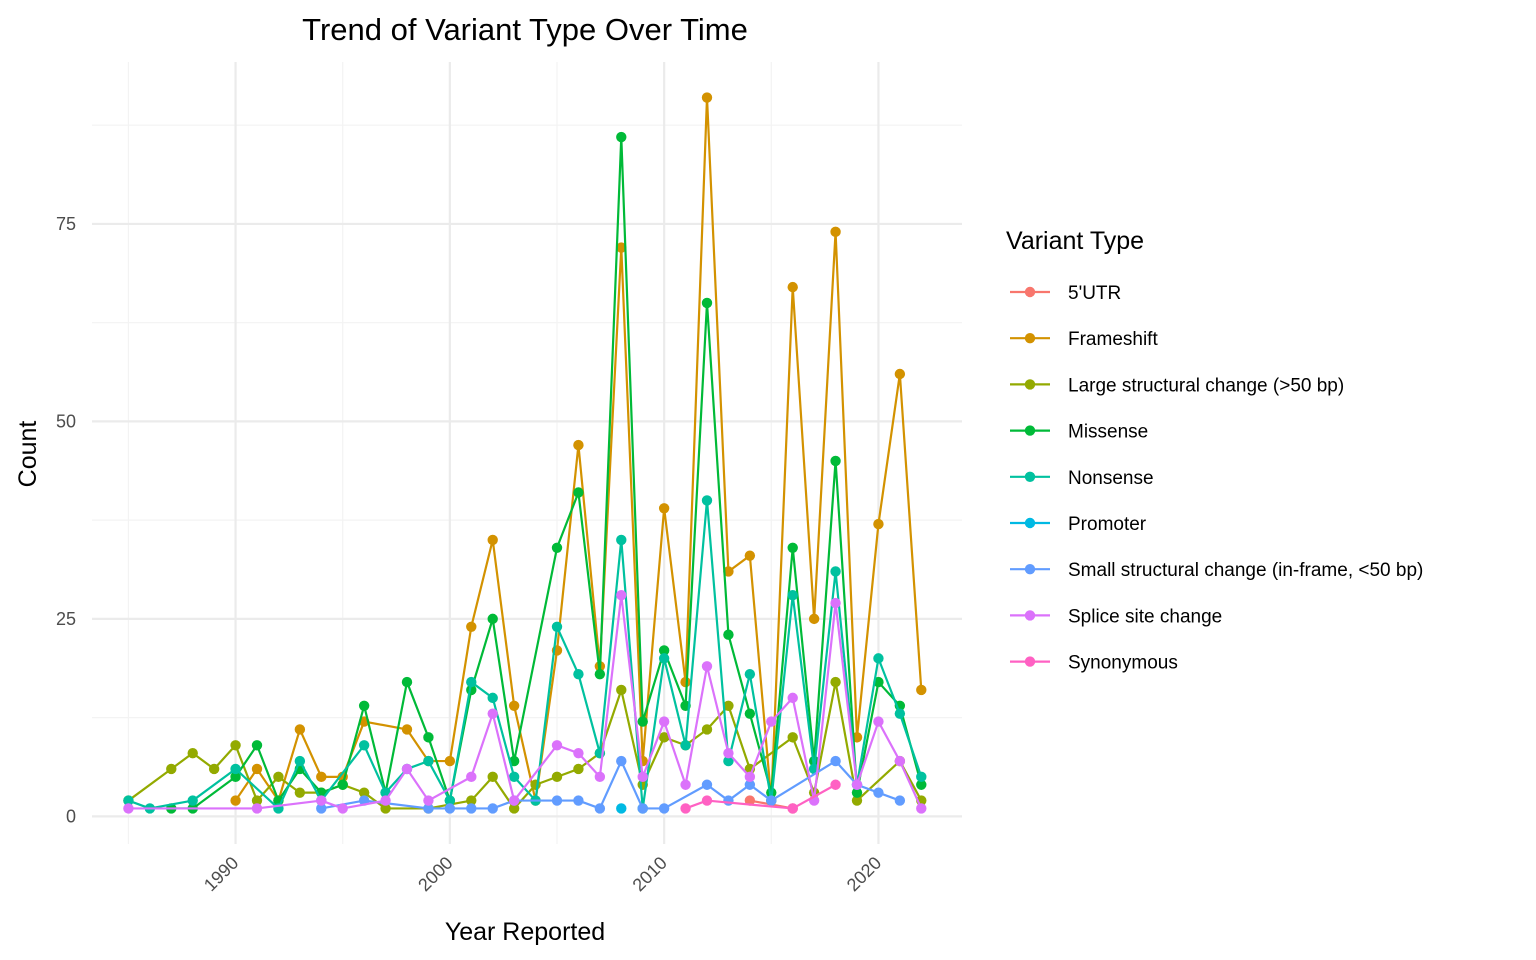 Image resolution: width=1536 pixels, height=960 pixels. Describe the element at coordinates (1065, 293) in the screenshot. I see `legend-item: 5'UTR` at that location.